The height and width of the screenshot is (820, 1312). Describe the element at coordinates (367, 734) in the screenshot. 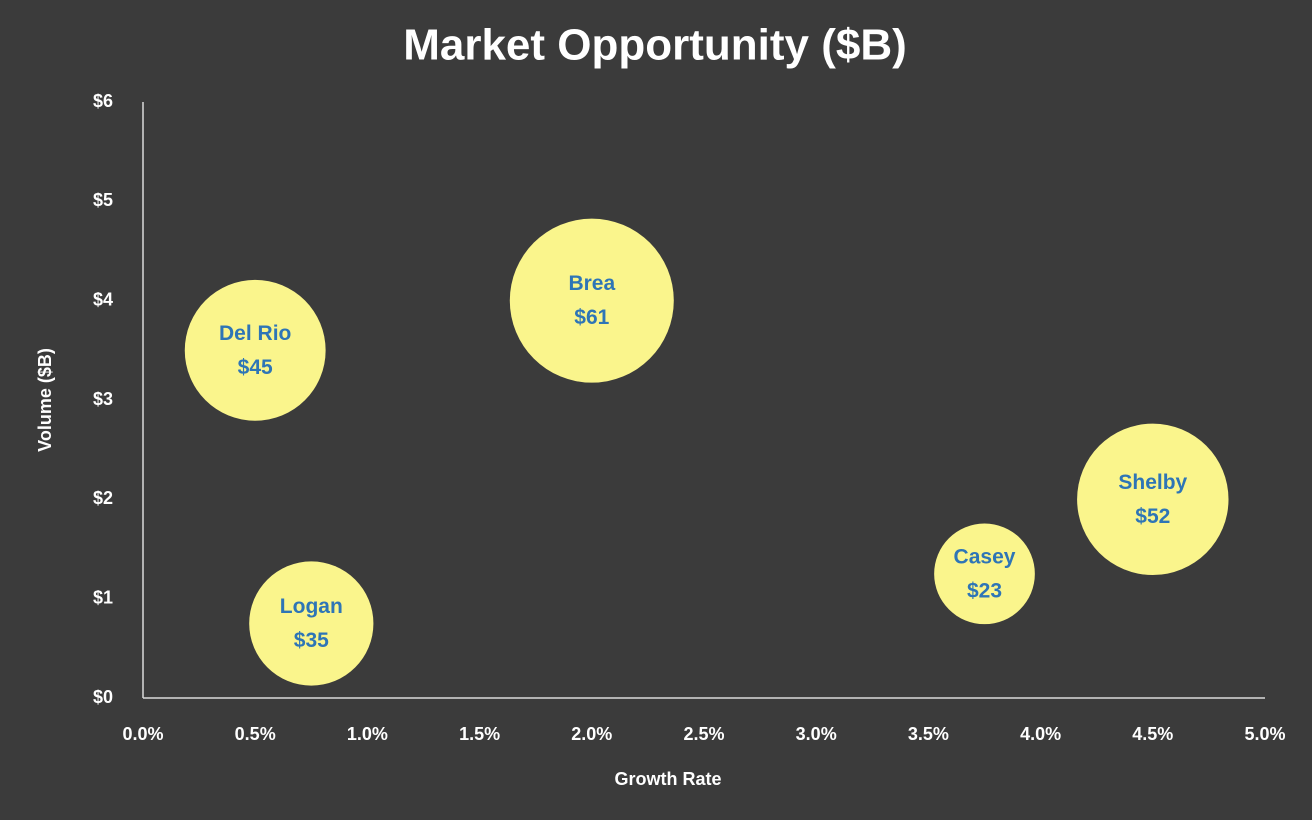

I see `x-tick-label: 1.0%` at that location.